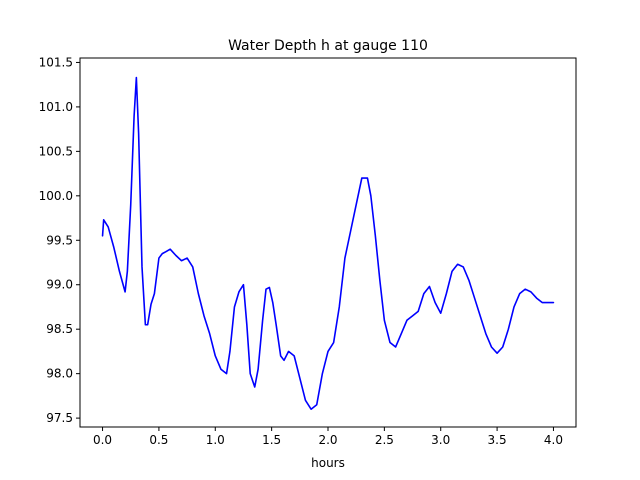  What do you see at coordinates (215, 440) in the screenshot?
I see `x-tick-label: 1.0` at bounding box center [215, 440].